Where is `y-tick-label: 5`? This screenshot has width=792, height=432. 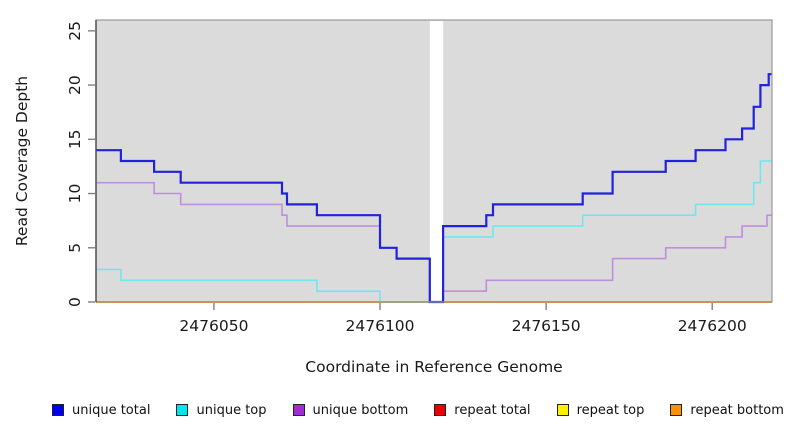 y-tick-label: 5 is located at coordinates (75, 248).